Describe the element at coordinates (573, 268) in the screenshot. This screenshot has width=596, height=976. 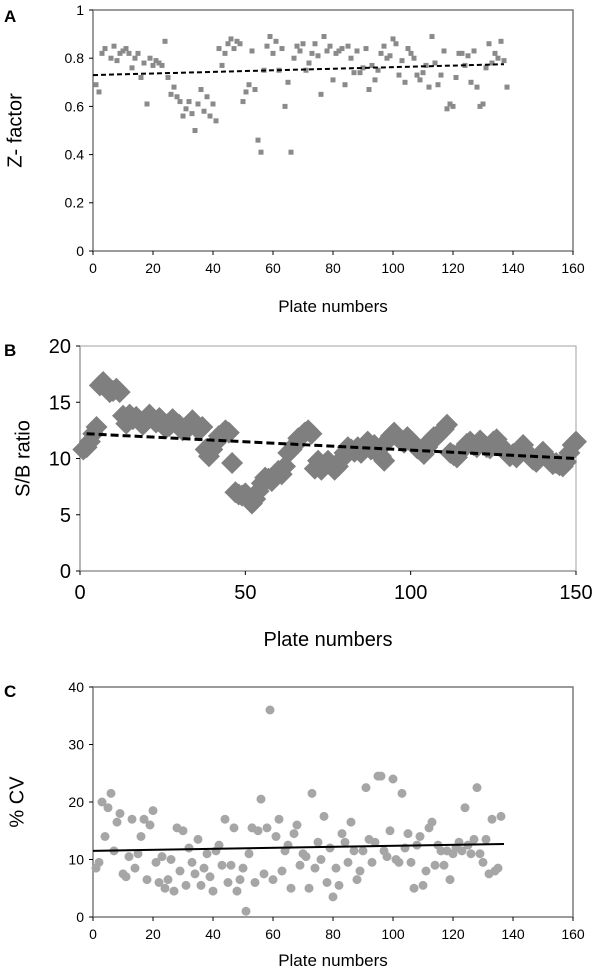
I see `x-tick-label: 160` at that location.